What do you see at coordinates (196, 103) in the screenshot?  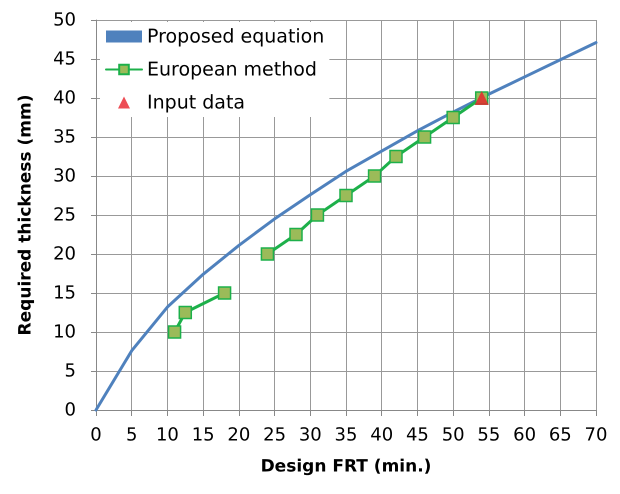 I see `legend-label: Input data` at bounding box center [196, 103].